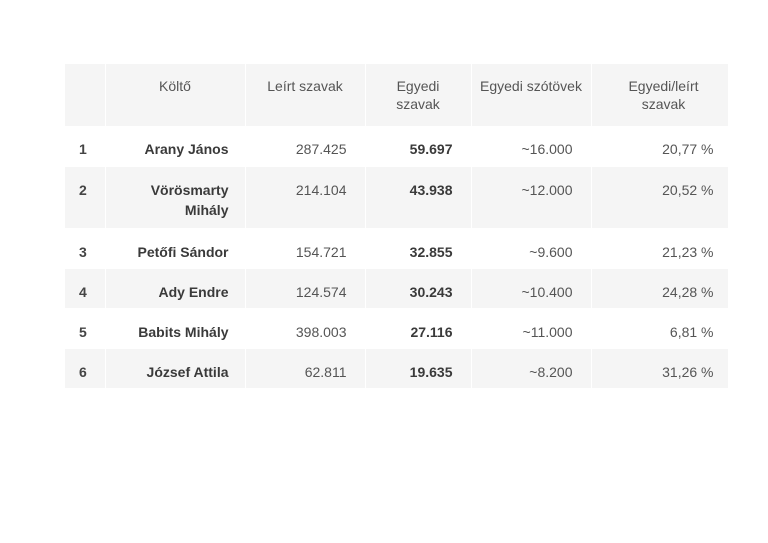 The height and width of the screenshot is (543, 768). I want to click on cell-unique-stems: ~12.000, so click(531, 197).